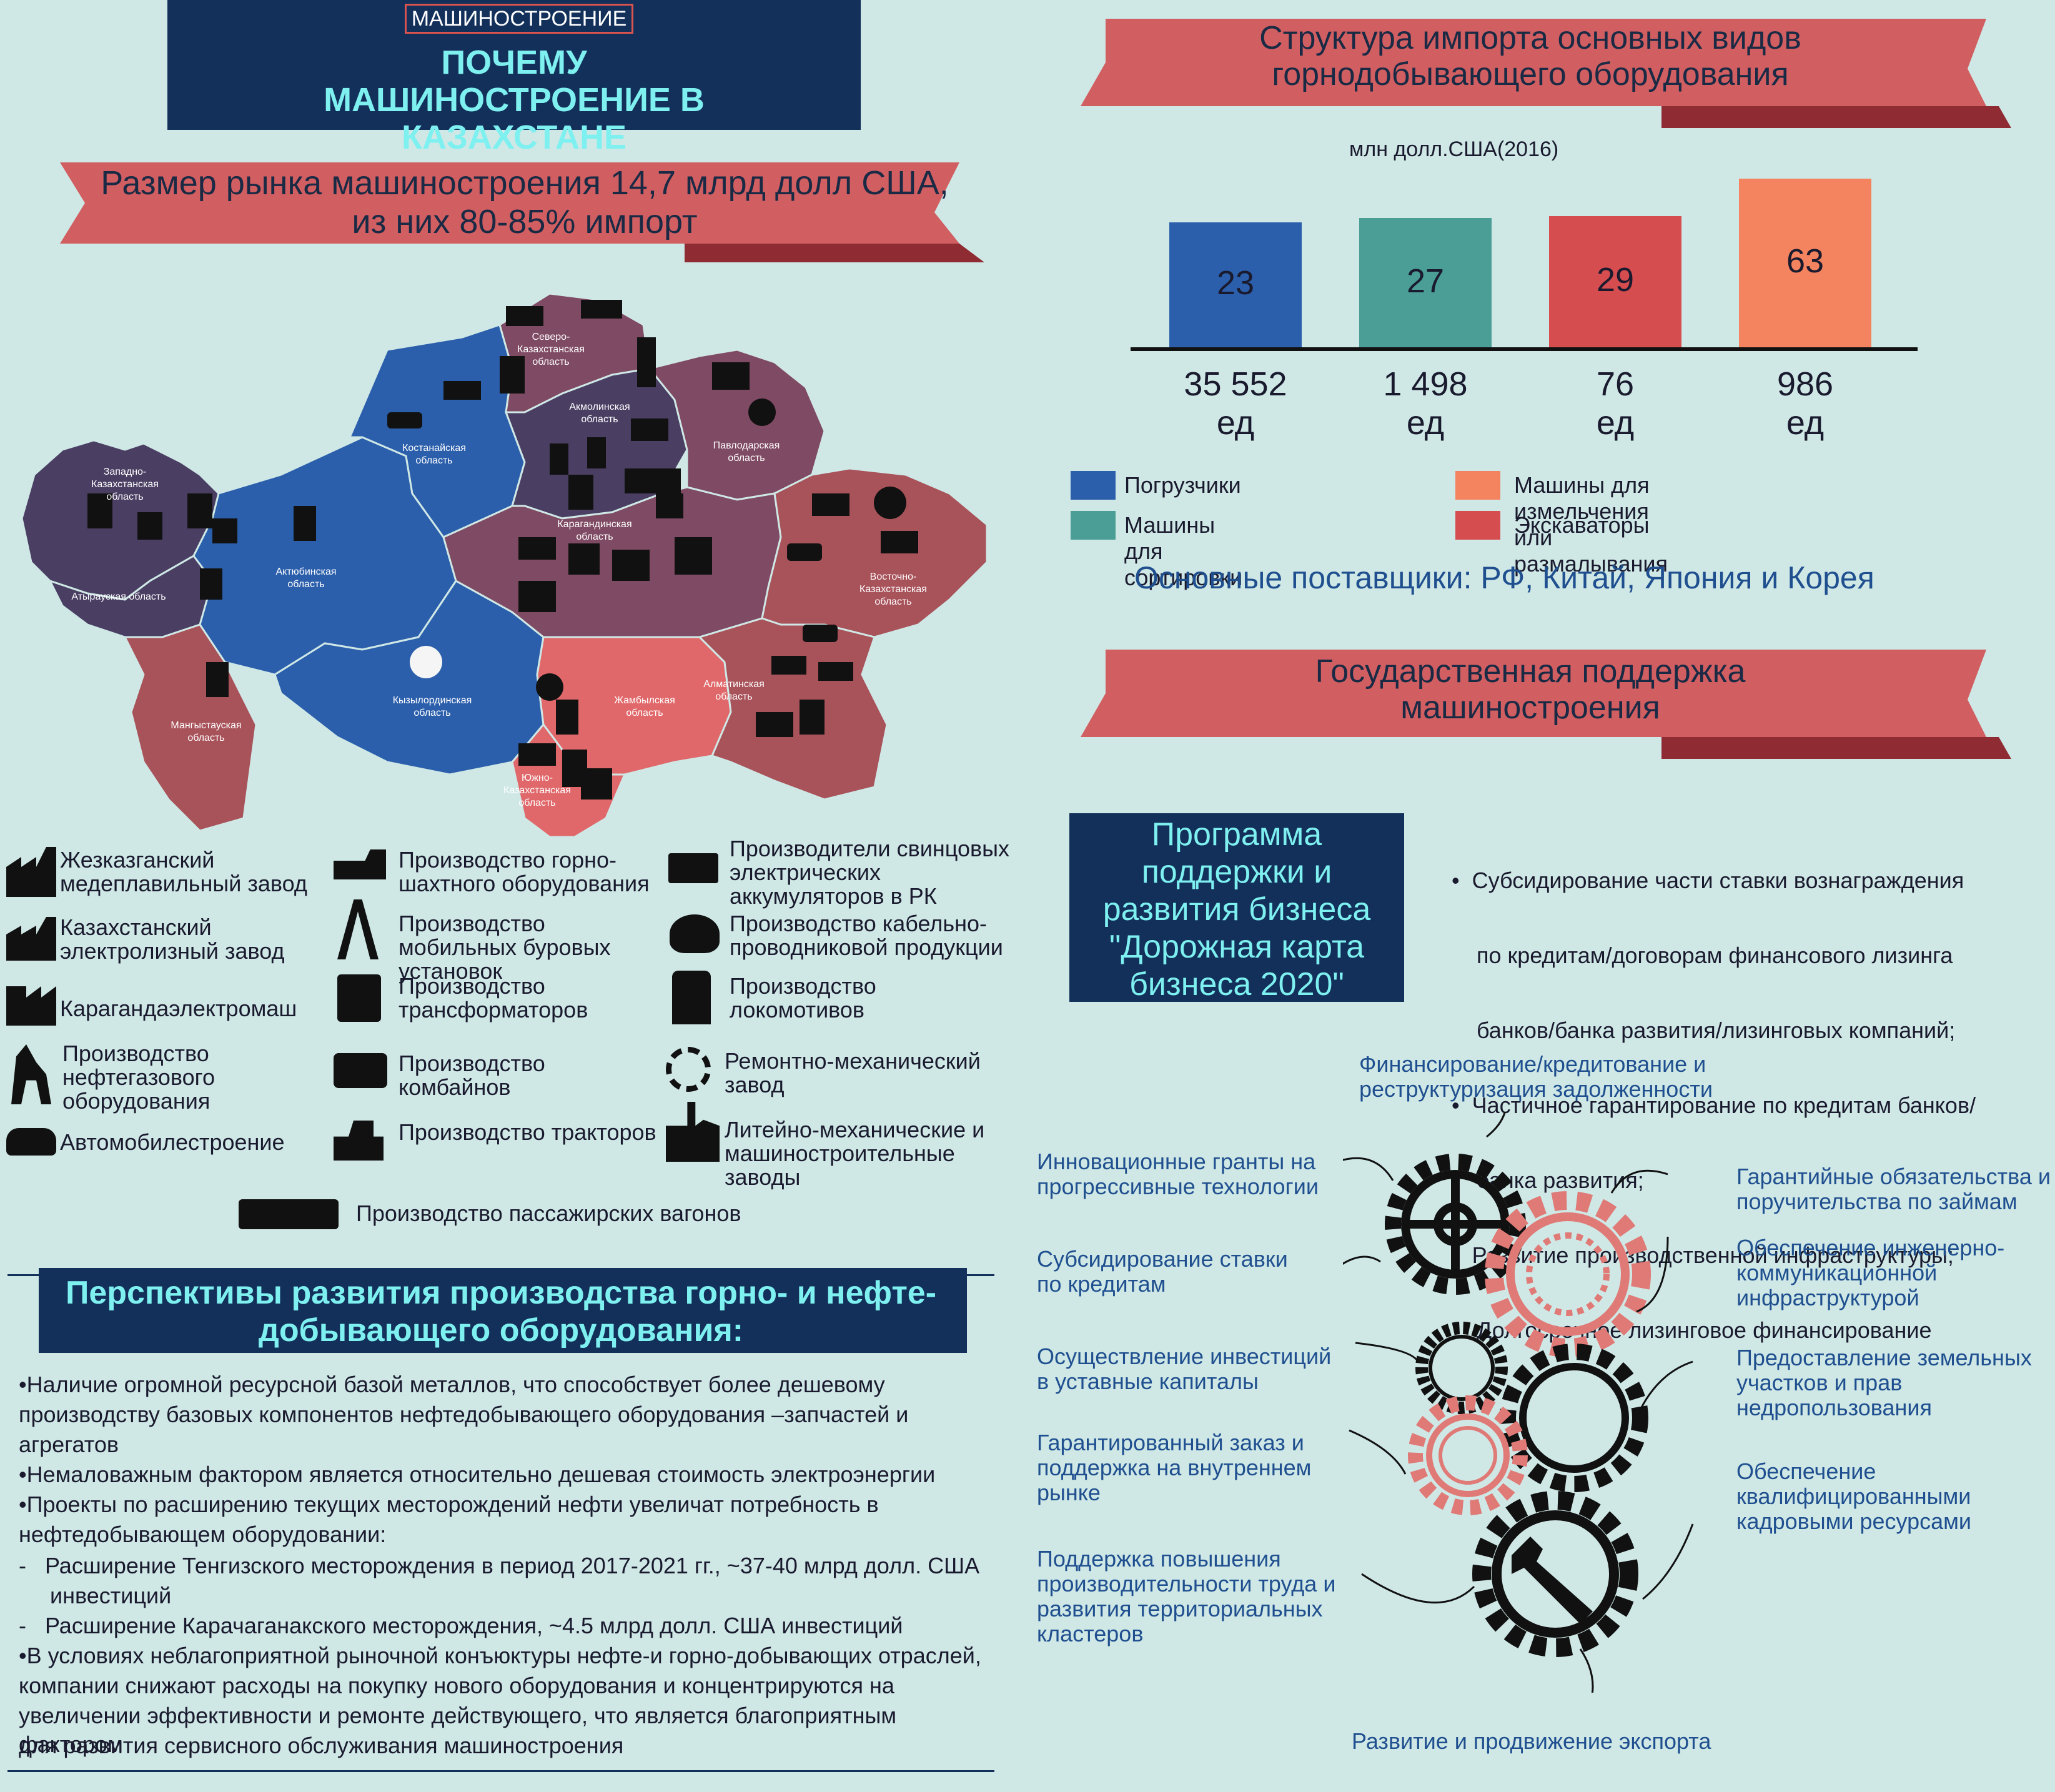 This screenshot has height=1792, width=2055. I want to click on region-label-kostanay-2: область, so click(433, 460).